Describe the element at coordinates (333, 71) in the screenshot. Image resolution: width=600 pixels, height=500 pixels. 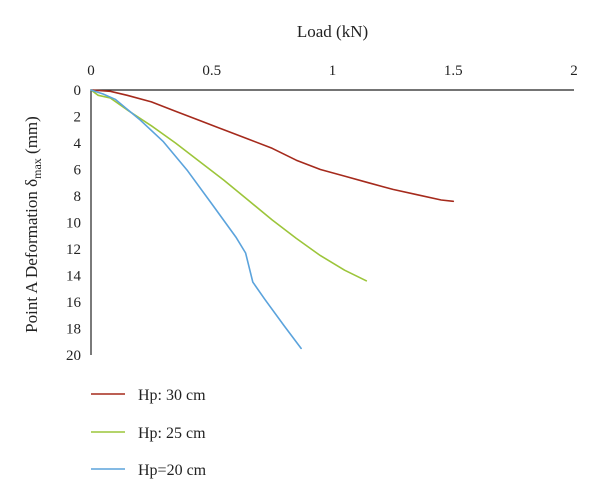
I see `x-tick-label: 1` at that location.